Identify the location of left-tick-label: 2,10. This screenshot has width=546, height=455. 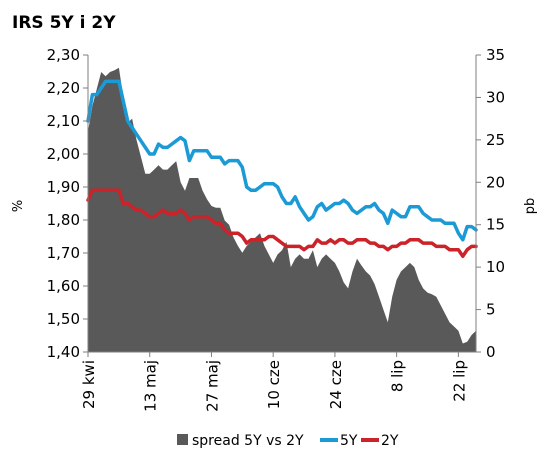
(63, 121).